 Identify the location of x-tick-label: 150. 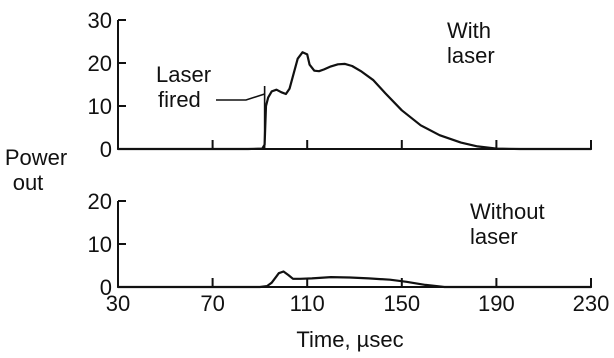
(401, 303).